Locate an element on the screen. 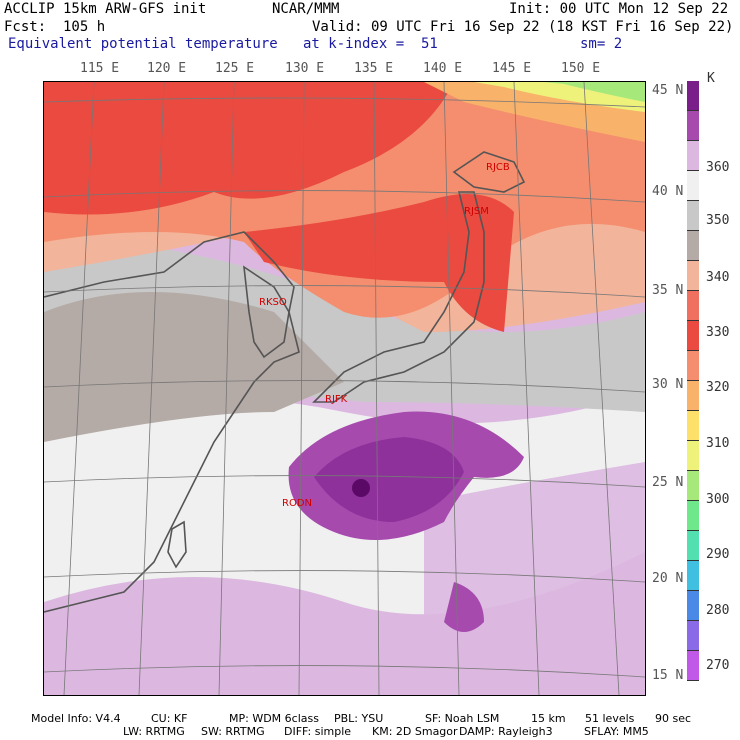 The height and width of the screenshot is (740, 740). coast-taiwan is located at coordinates (177, 544).